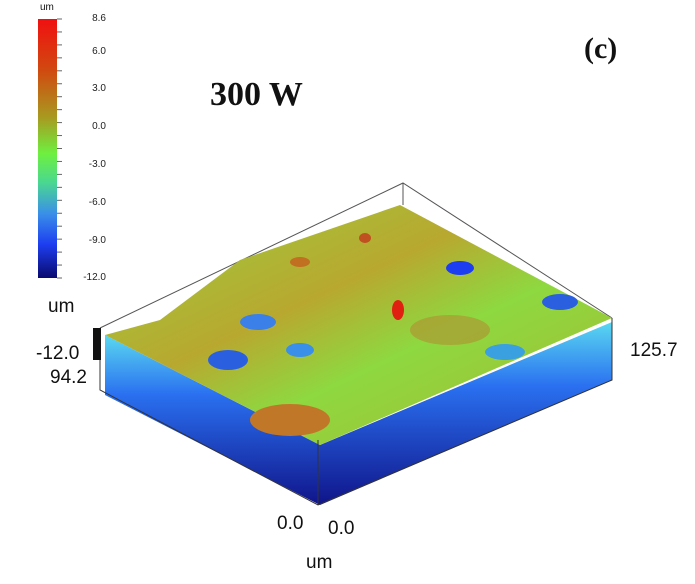  I want to click on x-axis-unit: um, so click(319, 562).